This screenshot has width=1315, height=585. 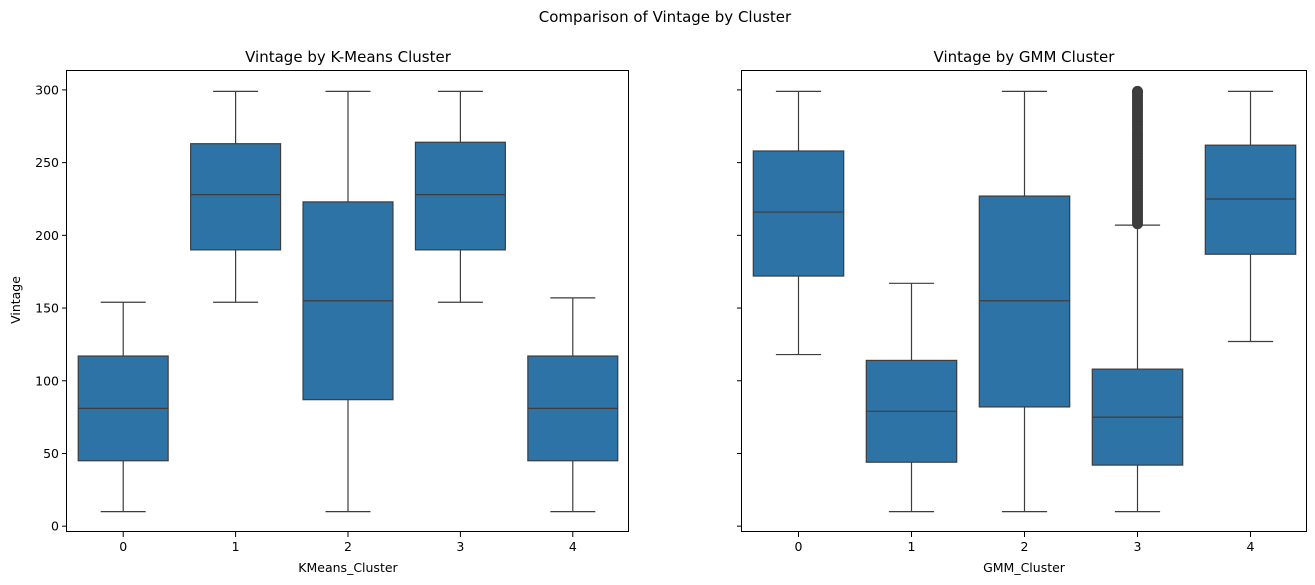 I want to click on kmeans-xtick-label-3: 3, so click(x=460, y=546).